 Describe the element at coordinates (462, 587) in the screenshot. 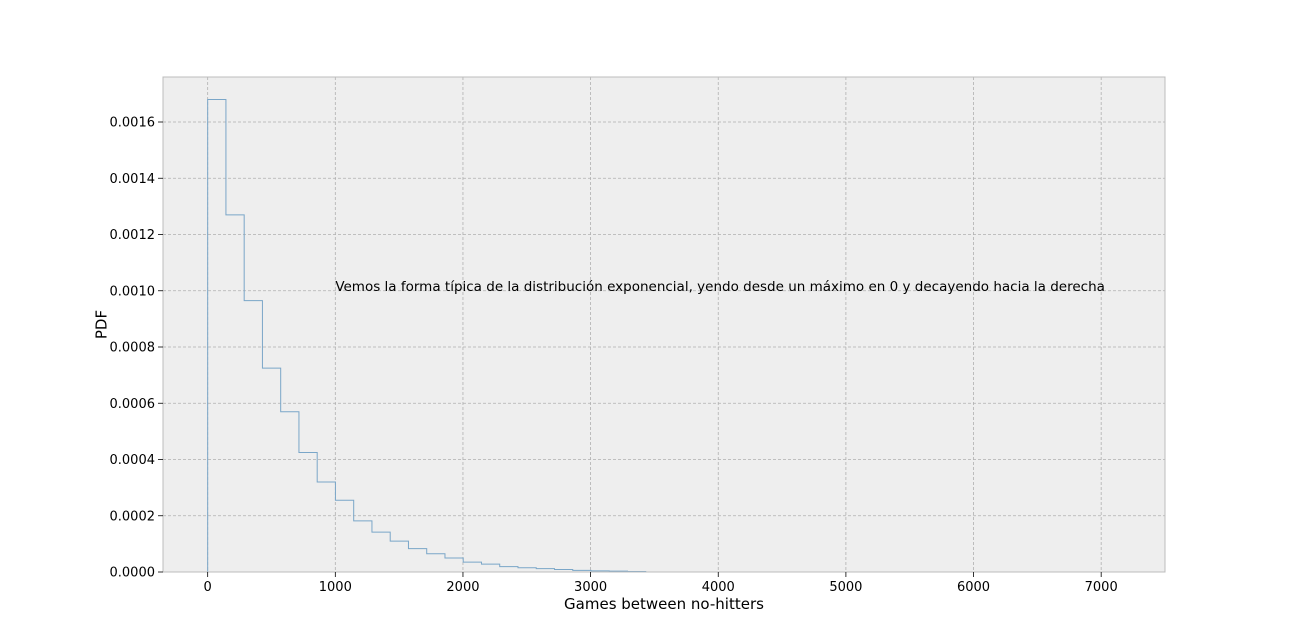

I see `x-tick-label: 2000` at that location.